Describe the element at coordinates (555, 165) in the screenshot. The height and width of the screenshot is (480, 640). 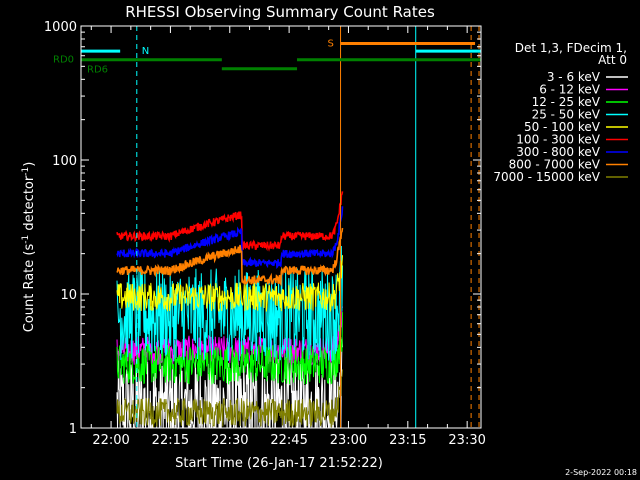
I see `legend-label-7: 800 - 7000 keV` at that location.